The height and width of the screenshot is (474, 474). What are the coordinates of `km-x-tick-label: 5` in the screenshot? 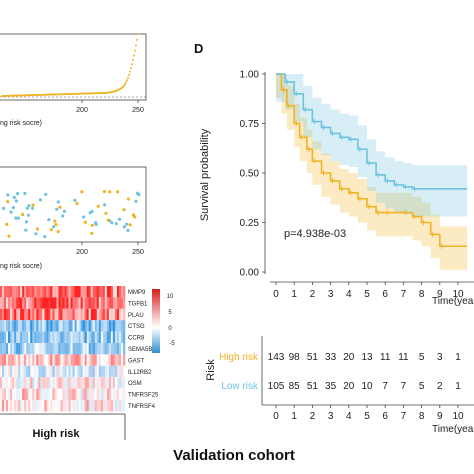 It's located at (367, 294).